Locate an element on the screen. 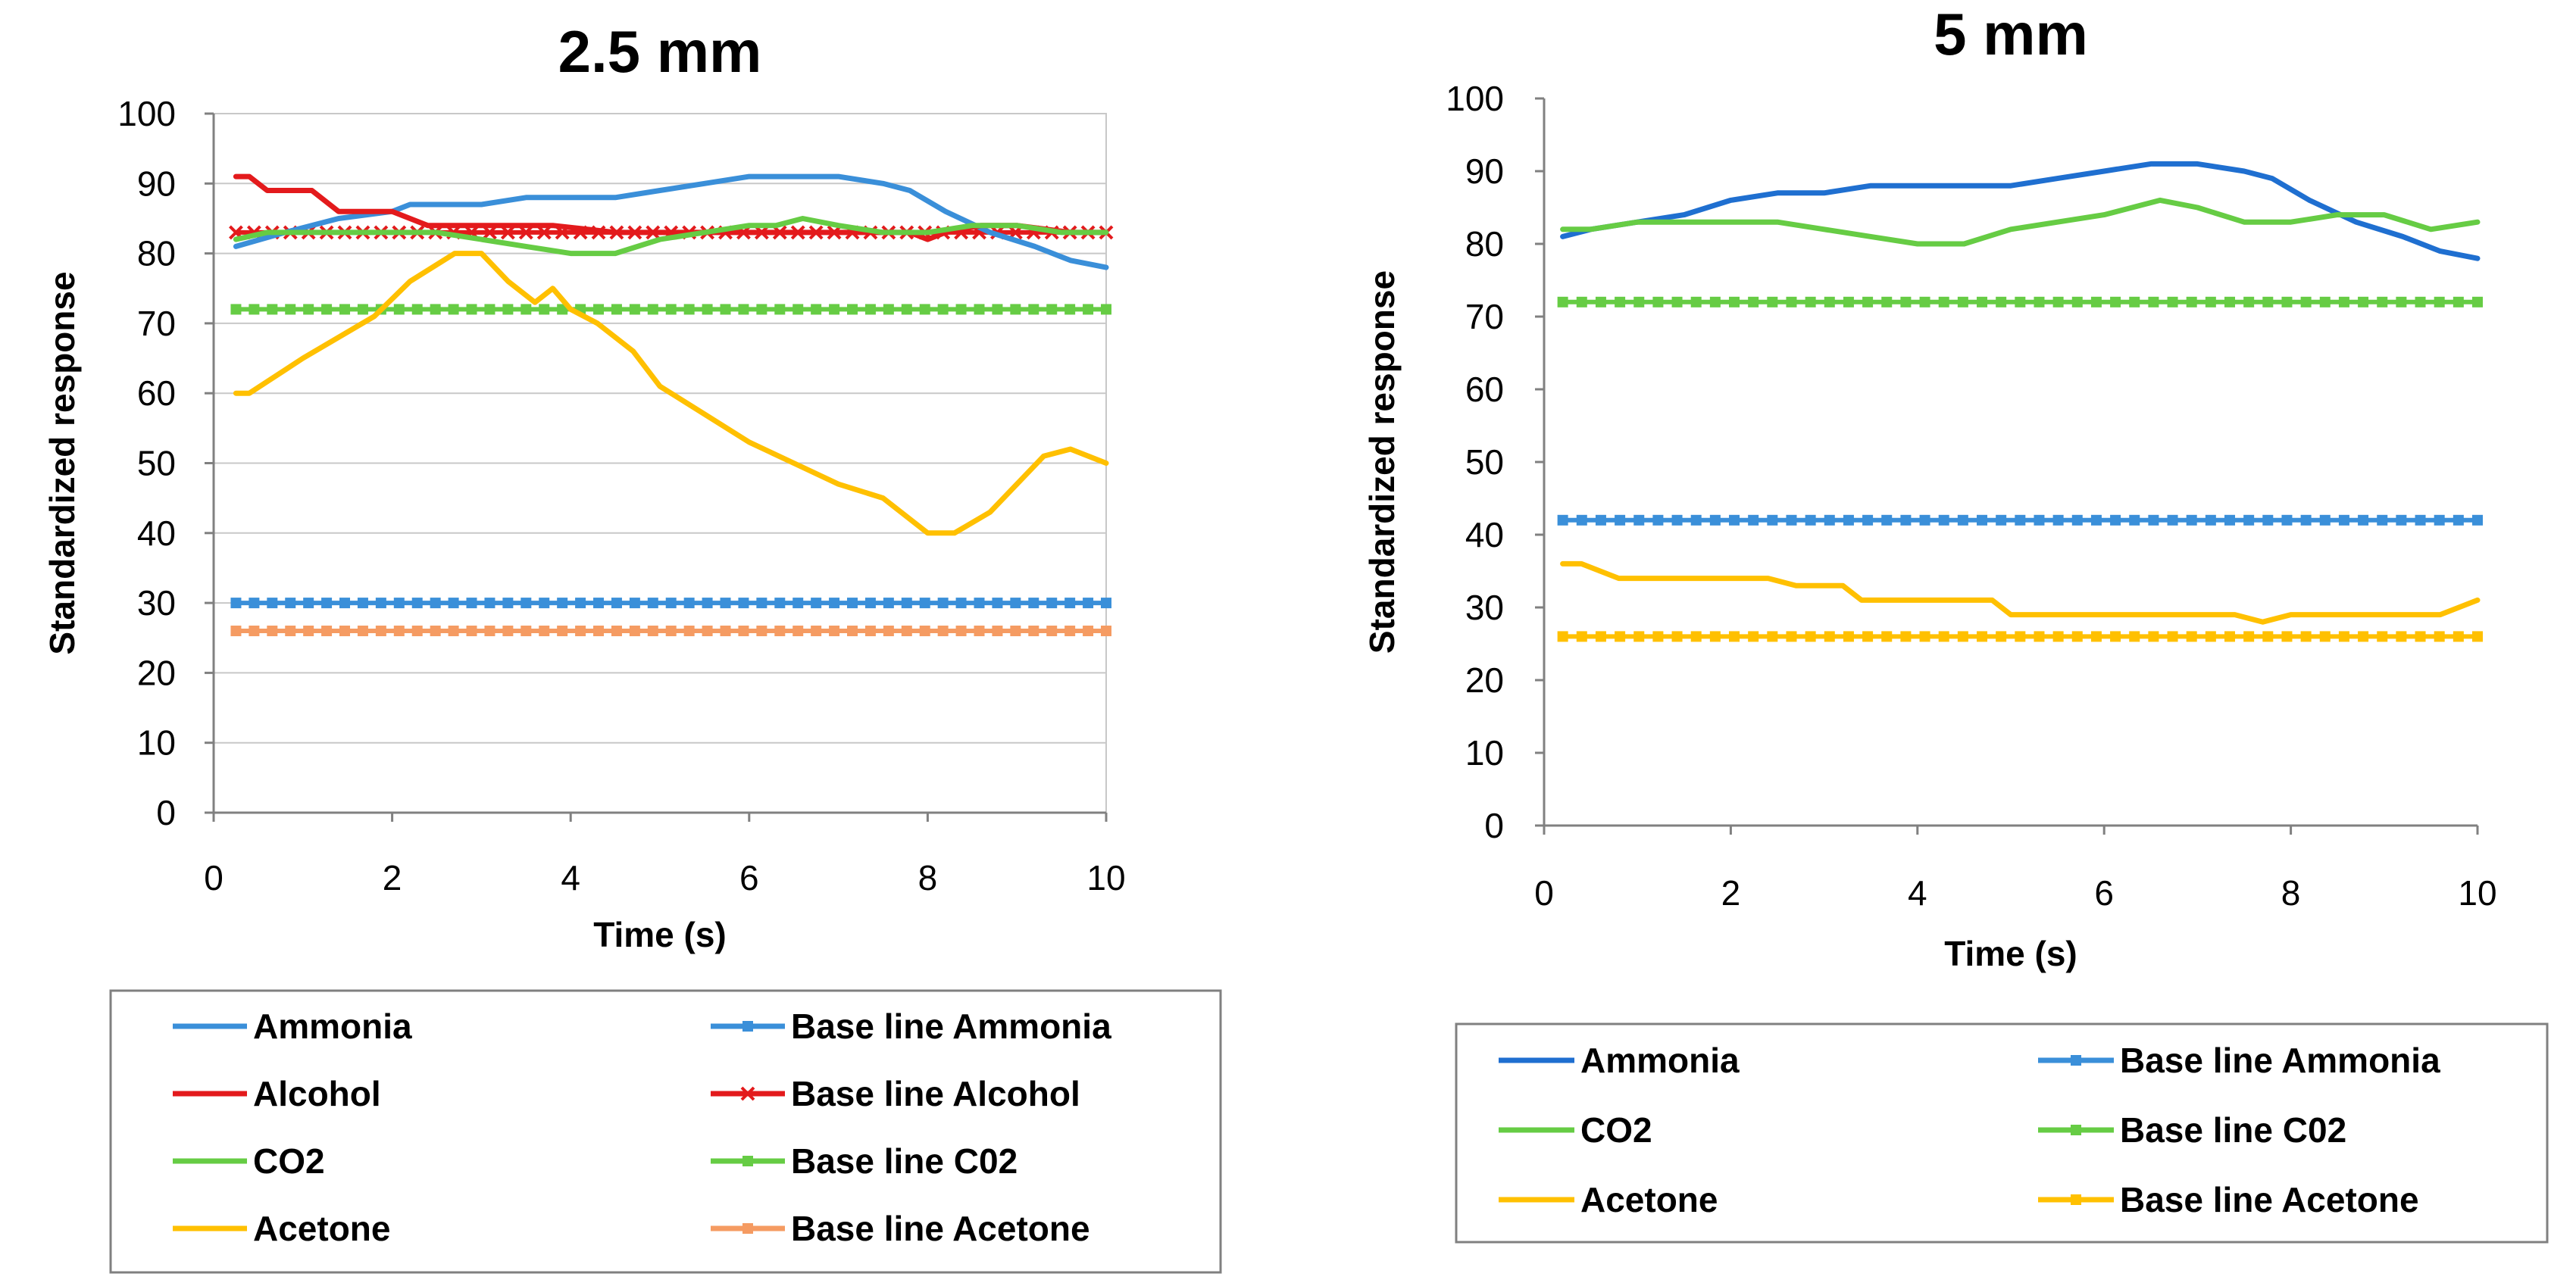  x-tick-label: 4 is located at coordinates (570, 877).